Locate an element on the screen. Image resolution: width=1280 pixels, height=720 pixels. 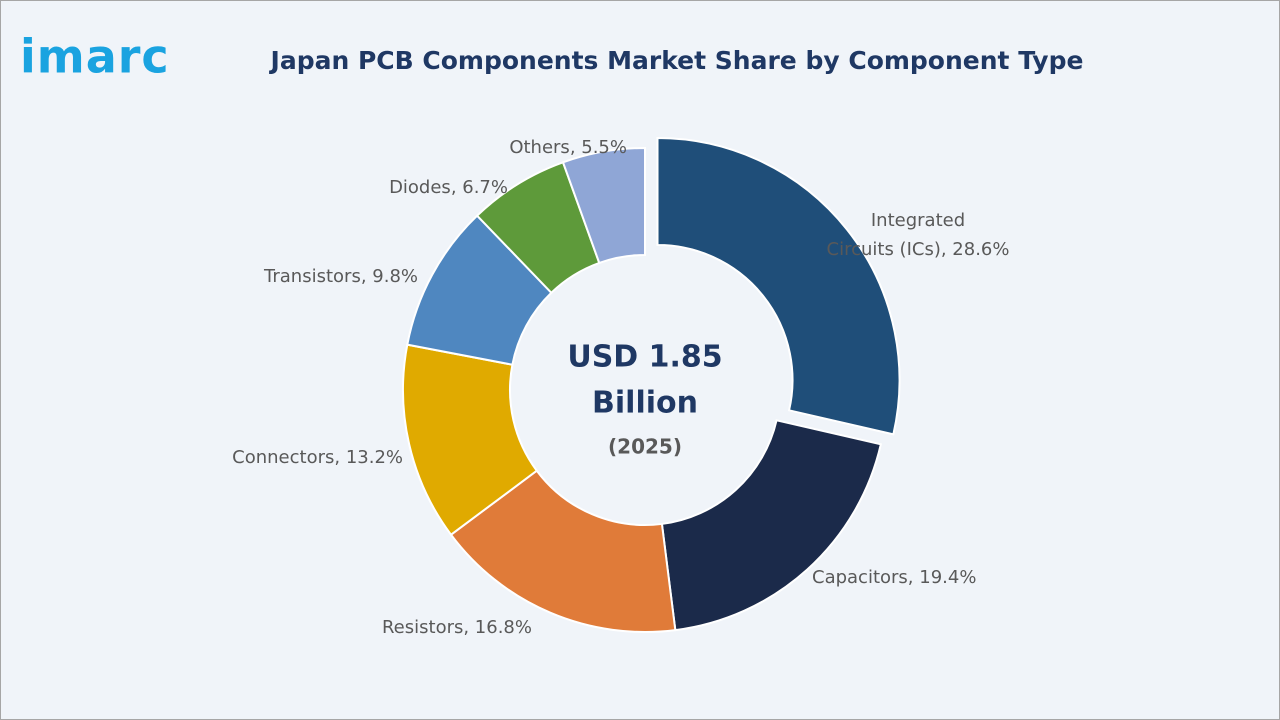
data-label: Integrated Circuits (ICs), 28.6% is located at coordinates (918, 235).